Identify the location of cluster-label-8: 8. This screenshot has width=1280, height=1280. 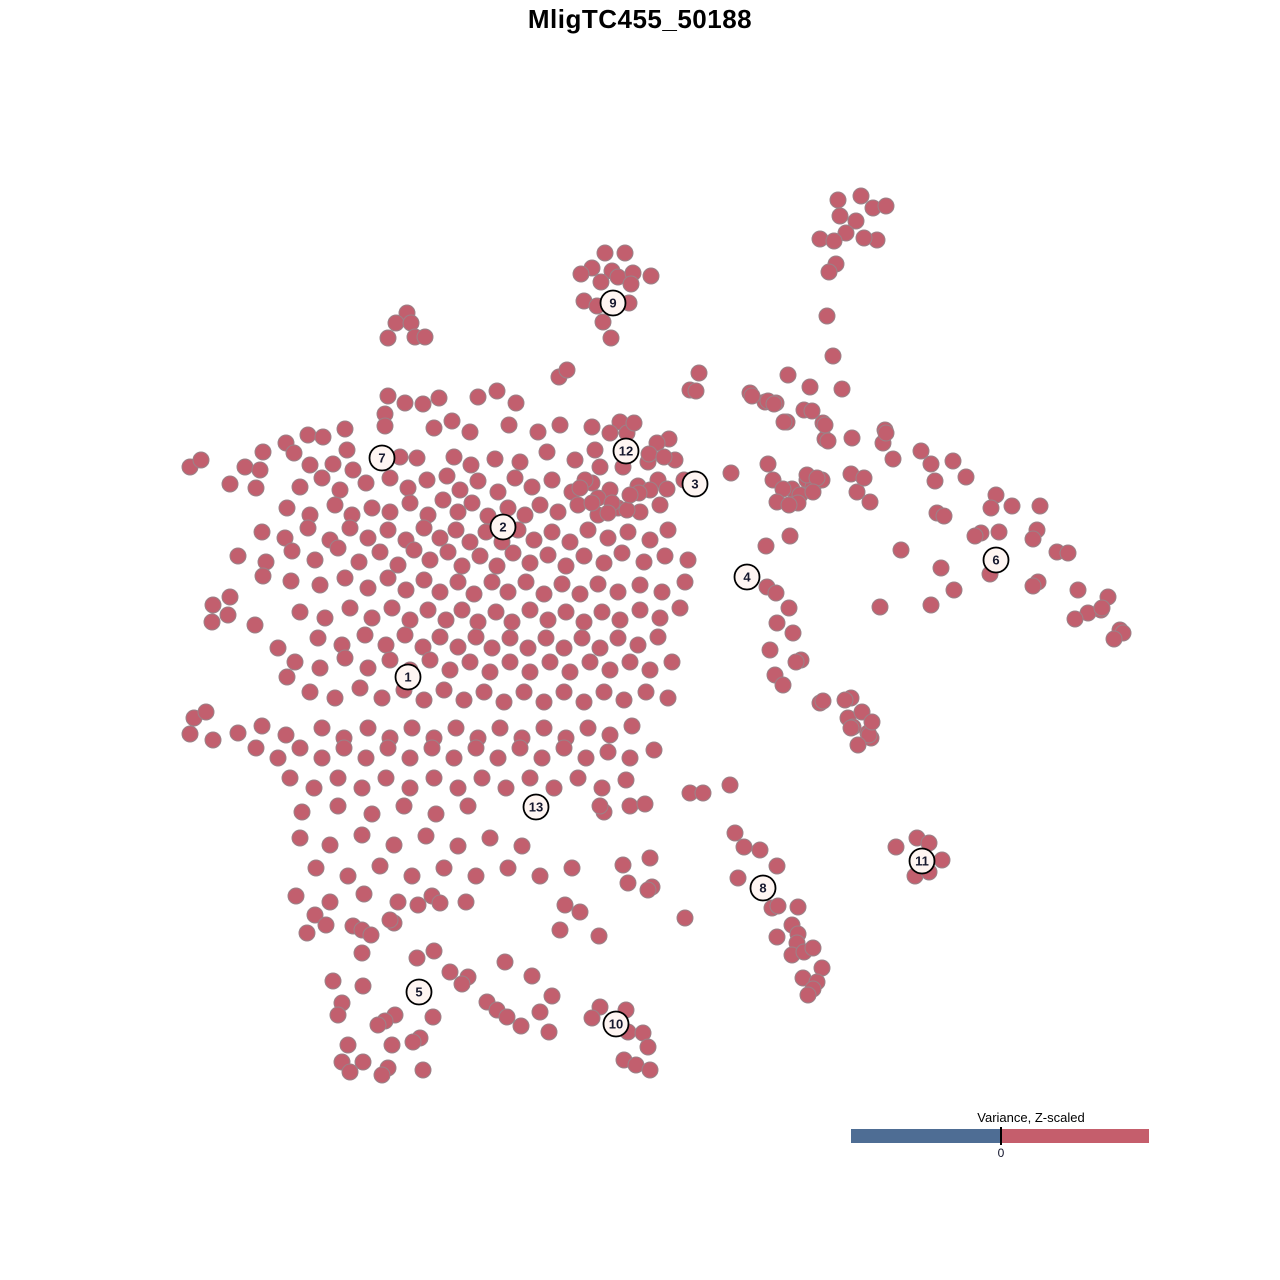
(763, 888).